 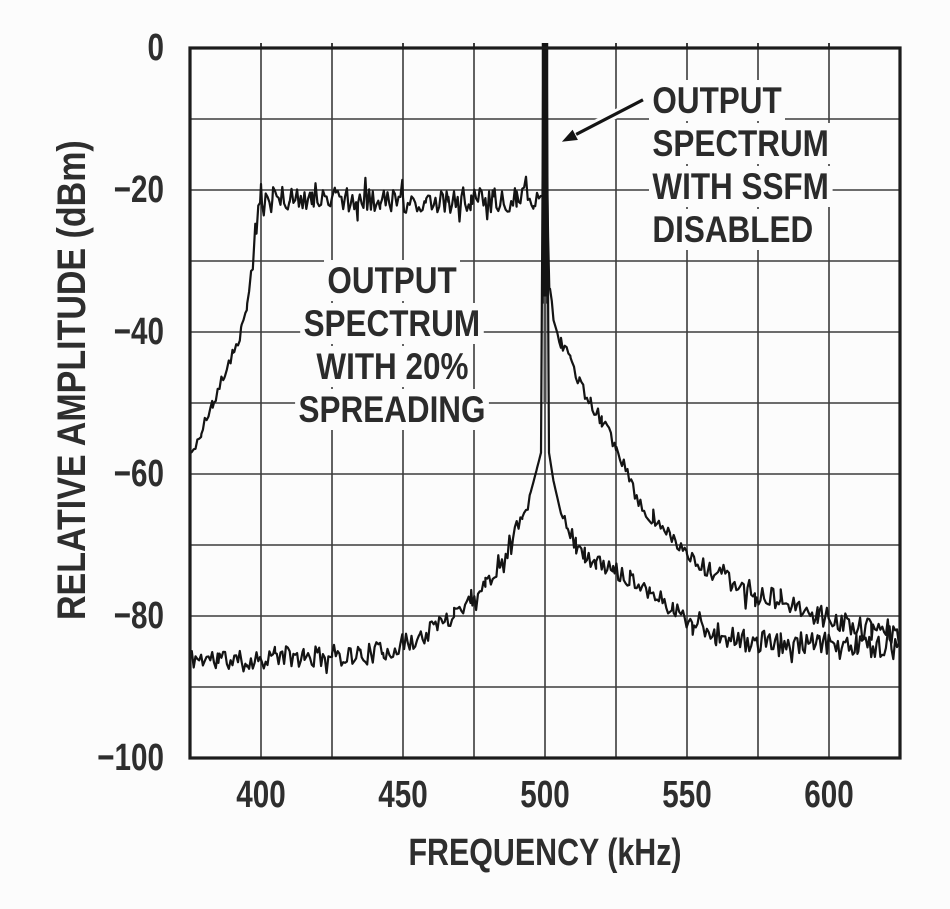 I want to click on y-axis-title: RELATIVE AMPLITUDE (dBm), so click(x=72, y=380).